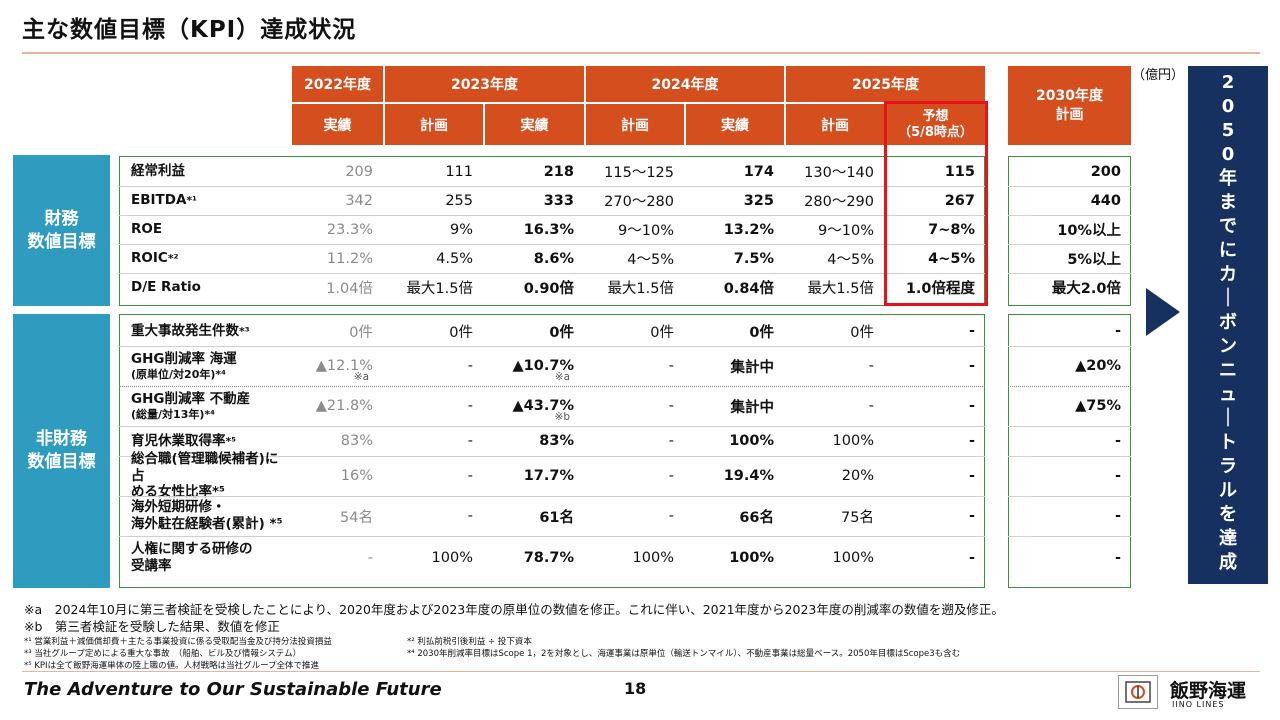  I want to click on kpi-label-text: ROIC, so click(149, 258).